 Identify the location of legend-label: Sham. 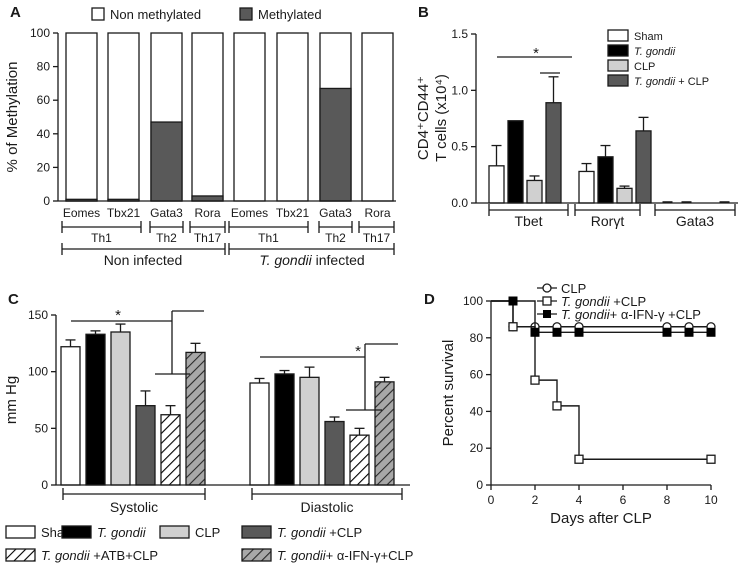
(648, 37).